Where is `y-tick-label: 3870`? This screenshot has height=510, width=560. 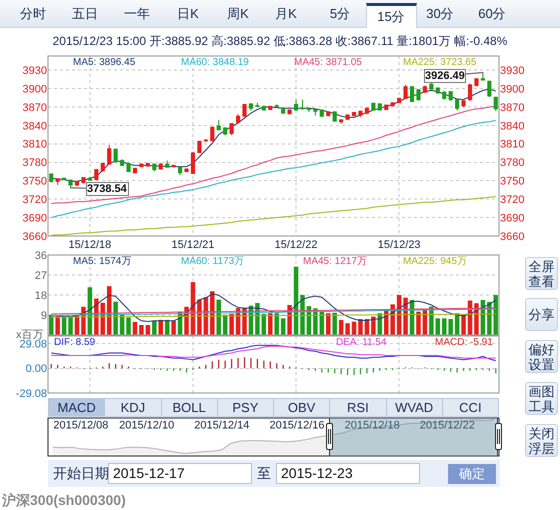 y-tick-label: 3870 is located at coordinates (34, 108).